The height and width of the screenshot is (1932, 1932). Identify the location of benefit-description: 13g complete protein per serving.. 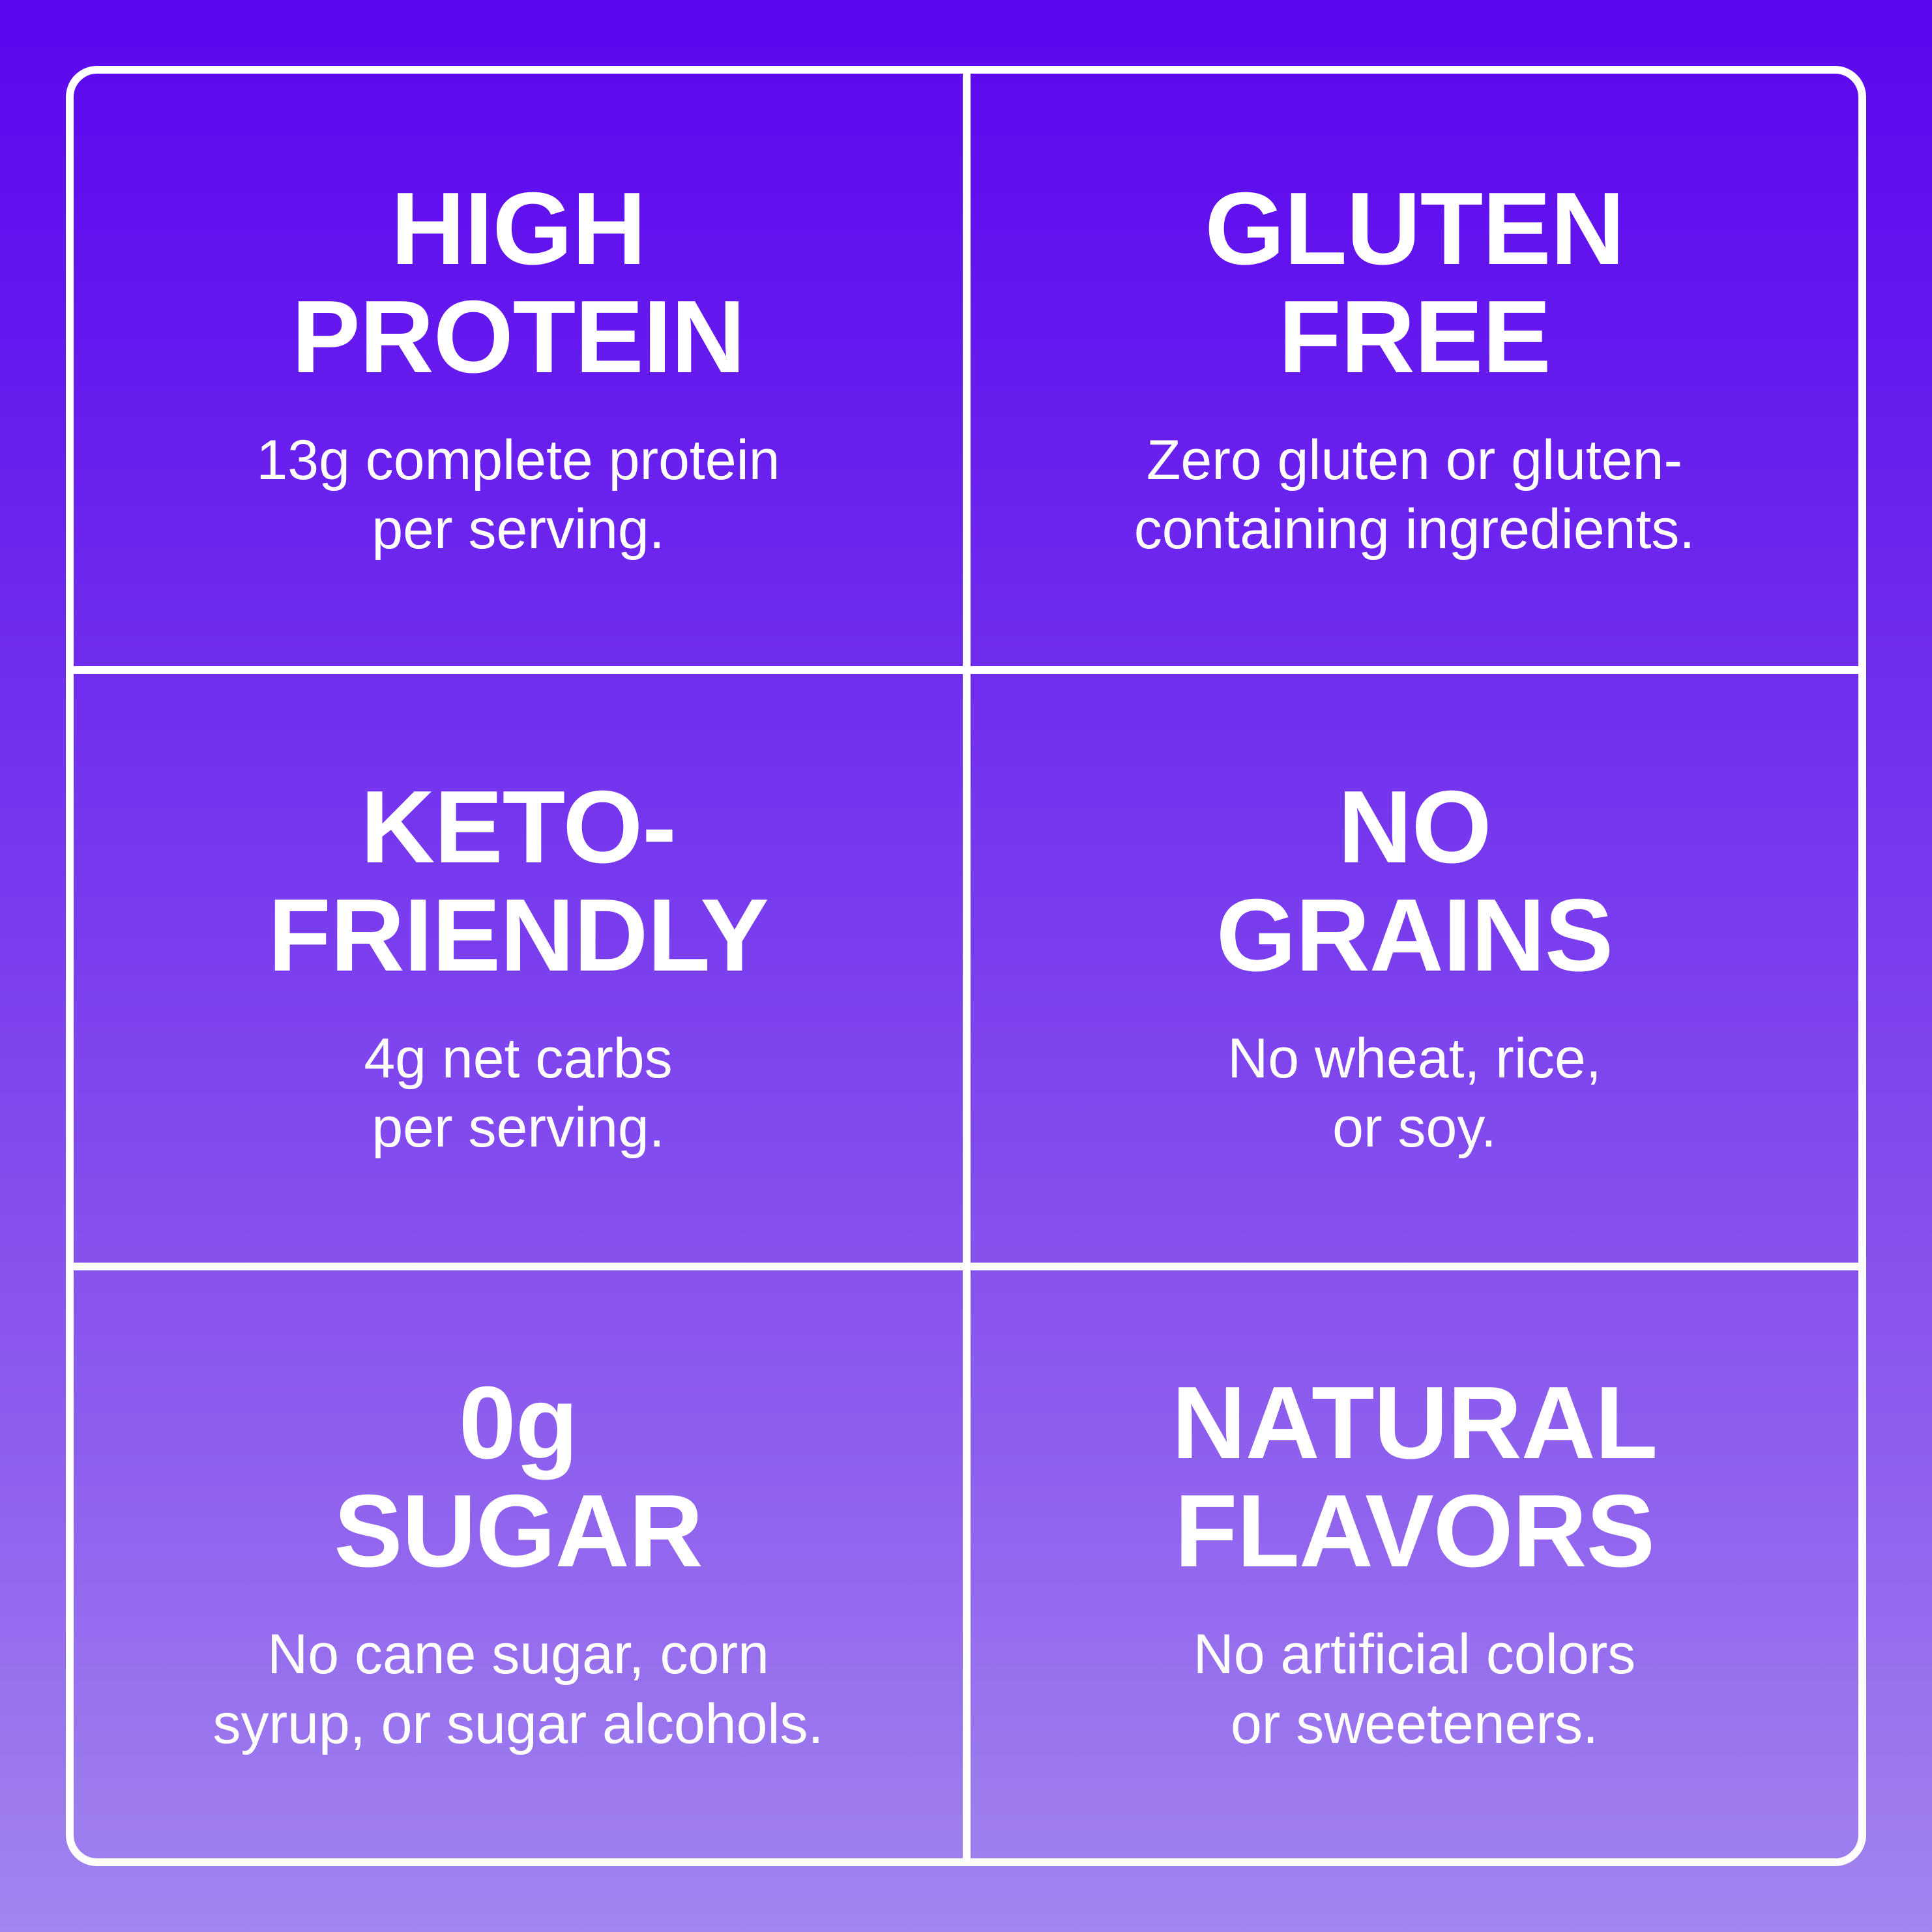
(518, 494).